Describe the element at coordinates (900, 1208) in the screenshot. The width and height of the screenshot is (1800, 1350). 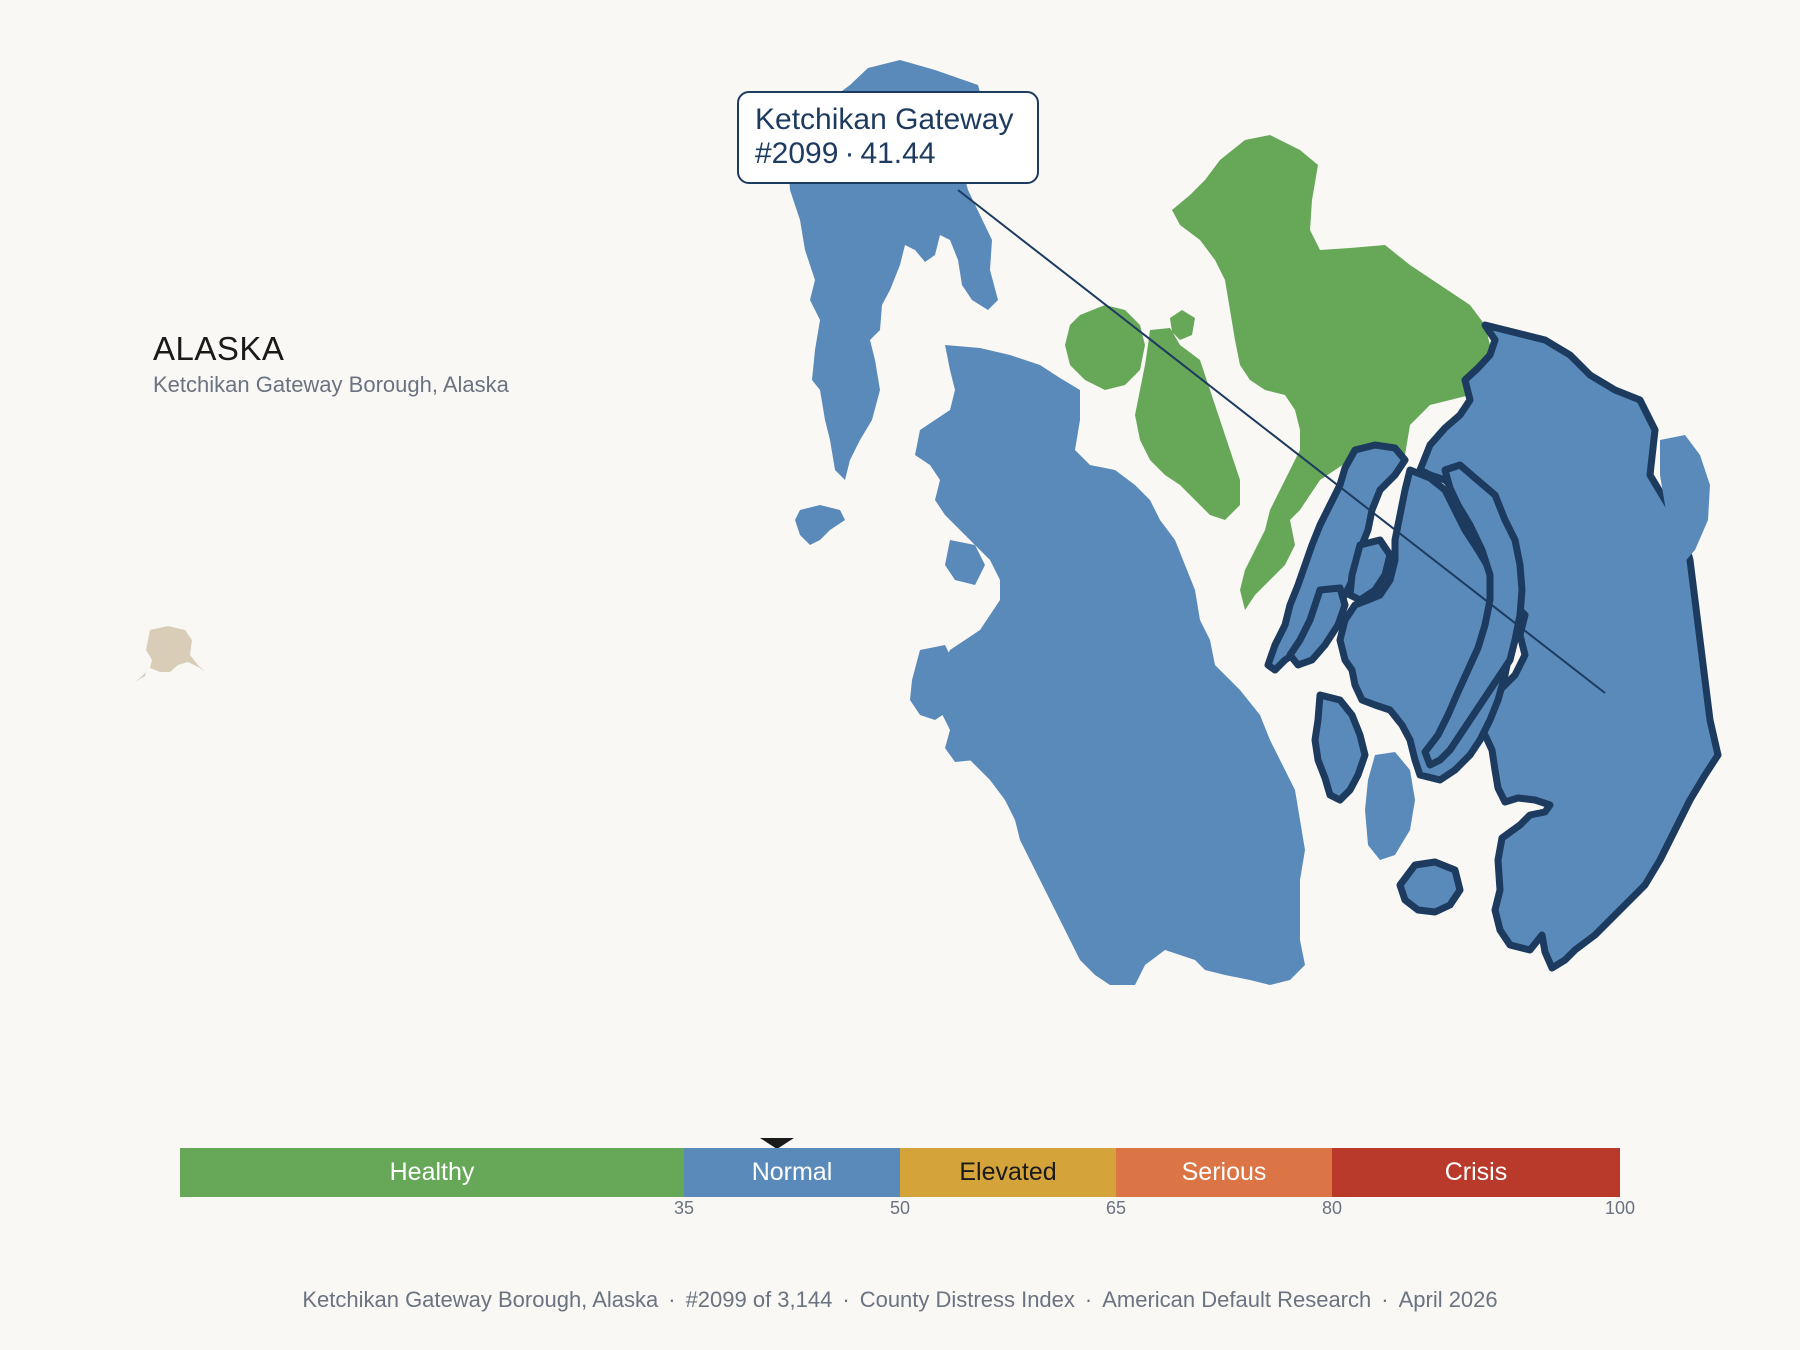
I see `legend-tick-50: 50` at that location.